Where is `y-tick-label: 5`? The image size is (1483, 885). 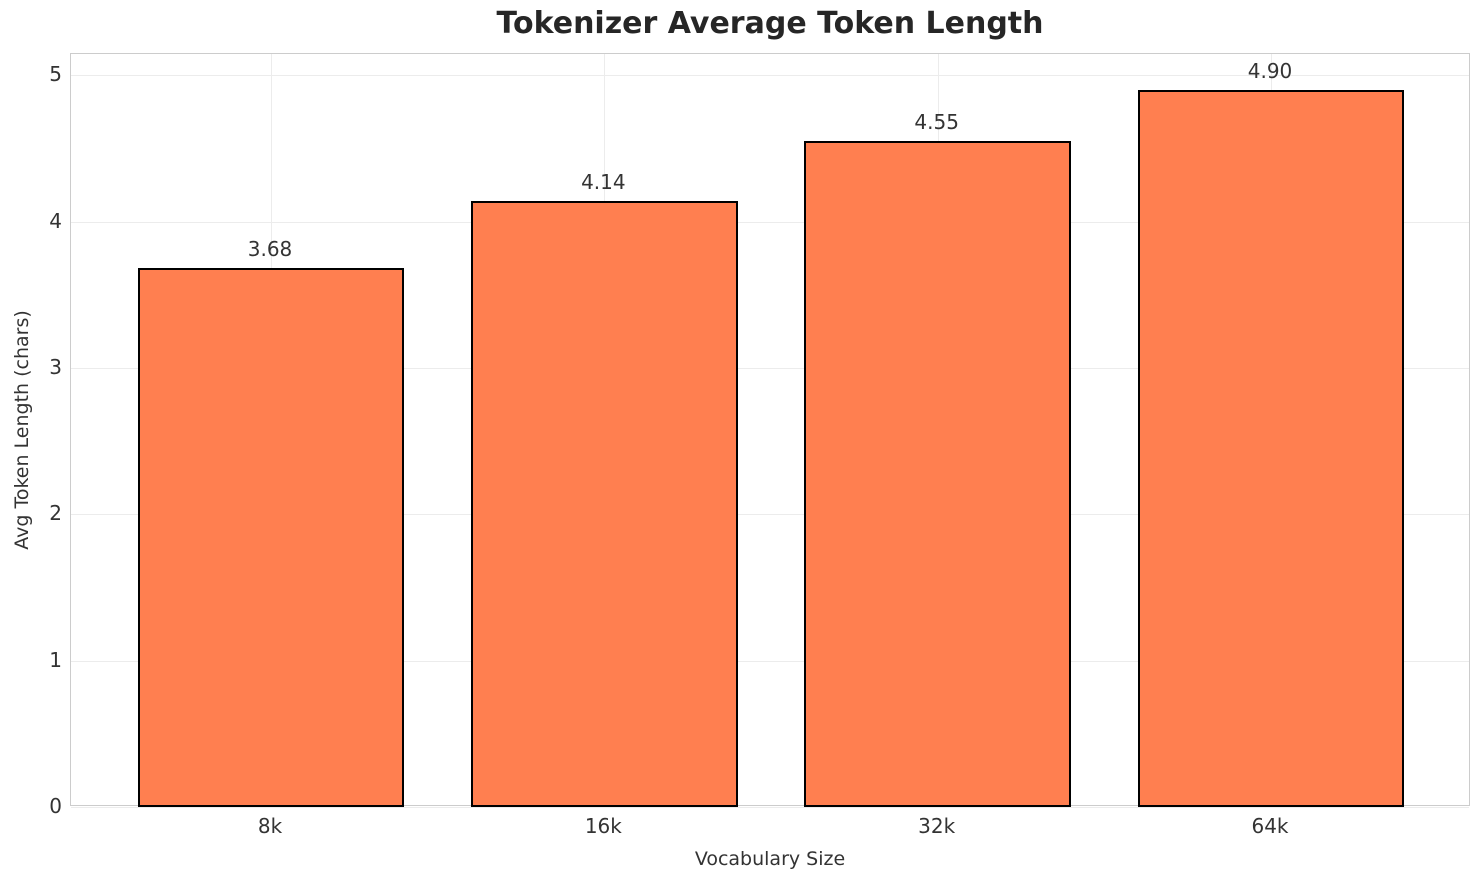 y-tick-label: 5 is located at coordinates (55, 74).